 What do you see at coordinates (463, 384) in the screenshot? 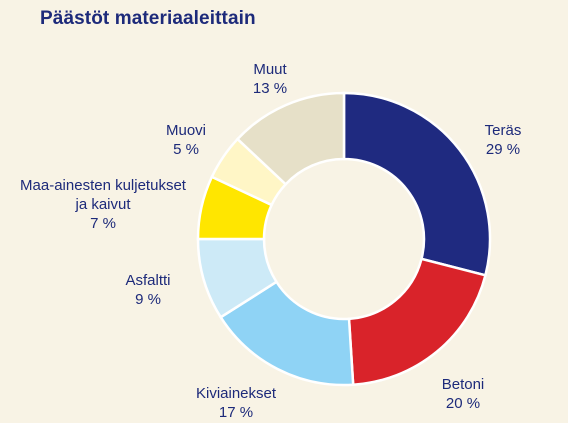
I see `slice-name-betoni: Betoni` at bounding box center [463, 384].